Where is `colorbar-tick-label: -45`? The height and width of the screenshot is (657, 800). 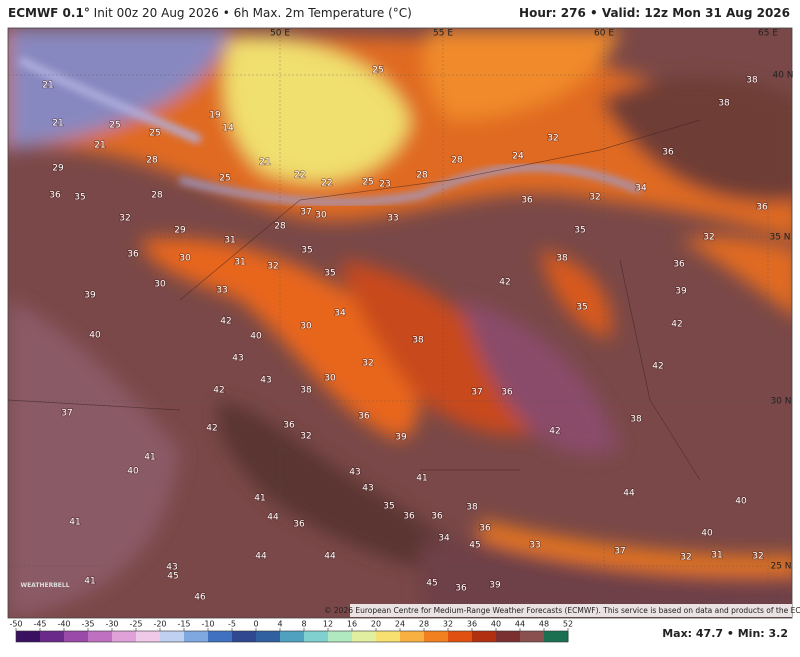 colorbar-tick-label: -45 is located at coordinates (39, 624).